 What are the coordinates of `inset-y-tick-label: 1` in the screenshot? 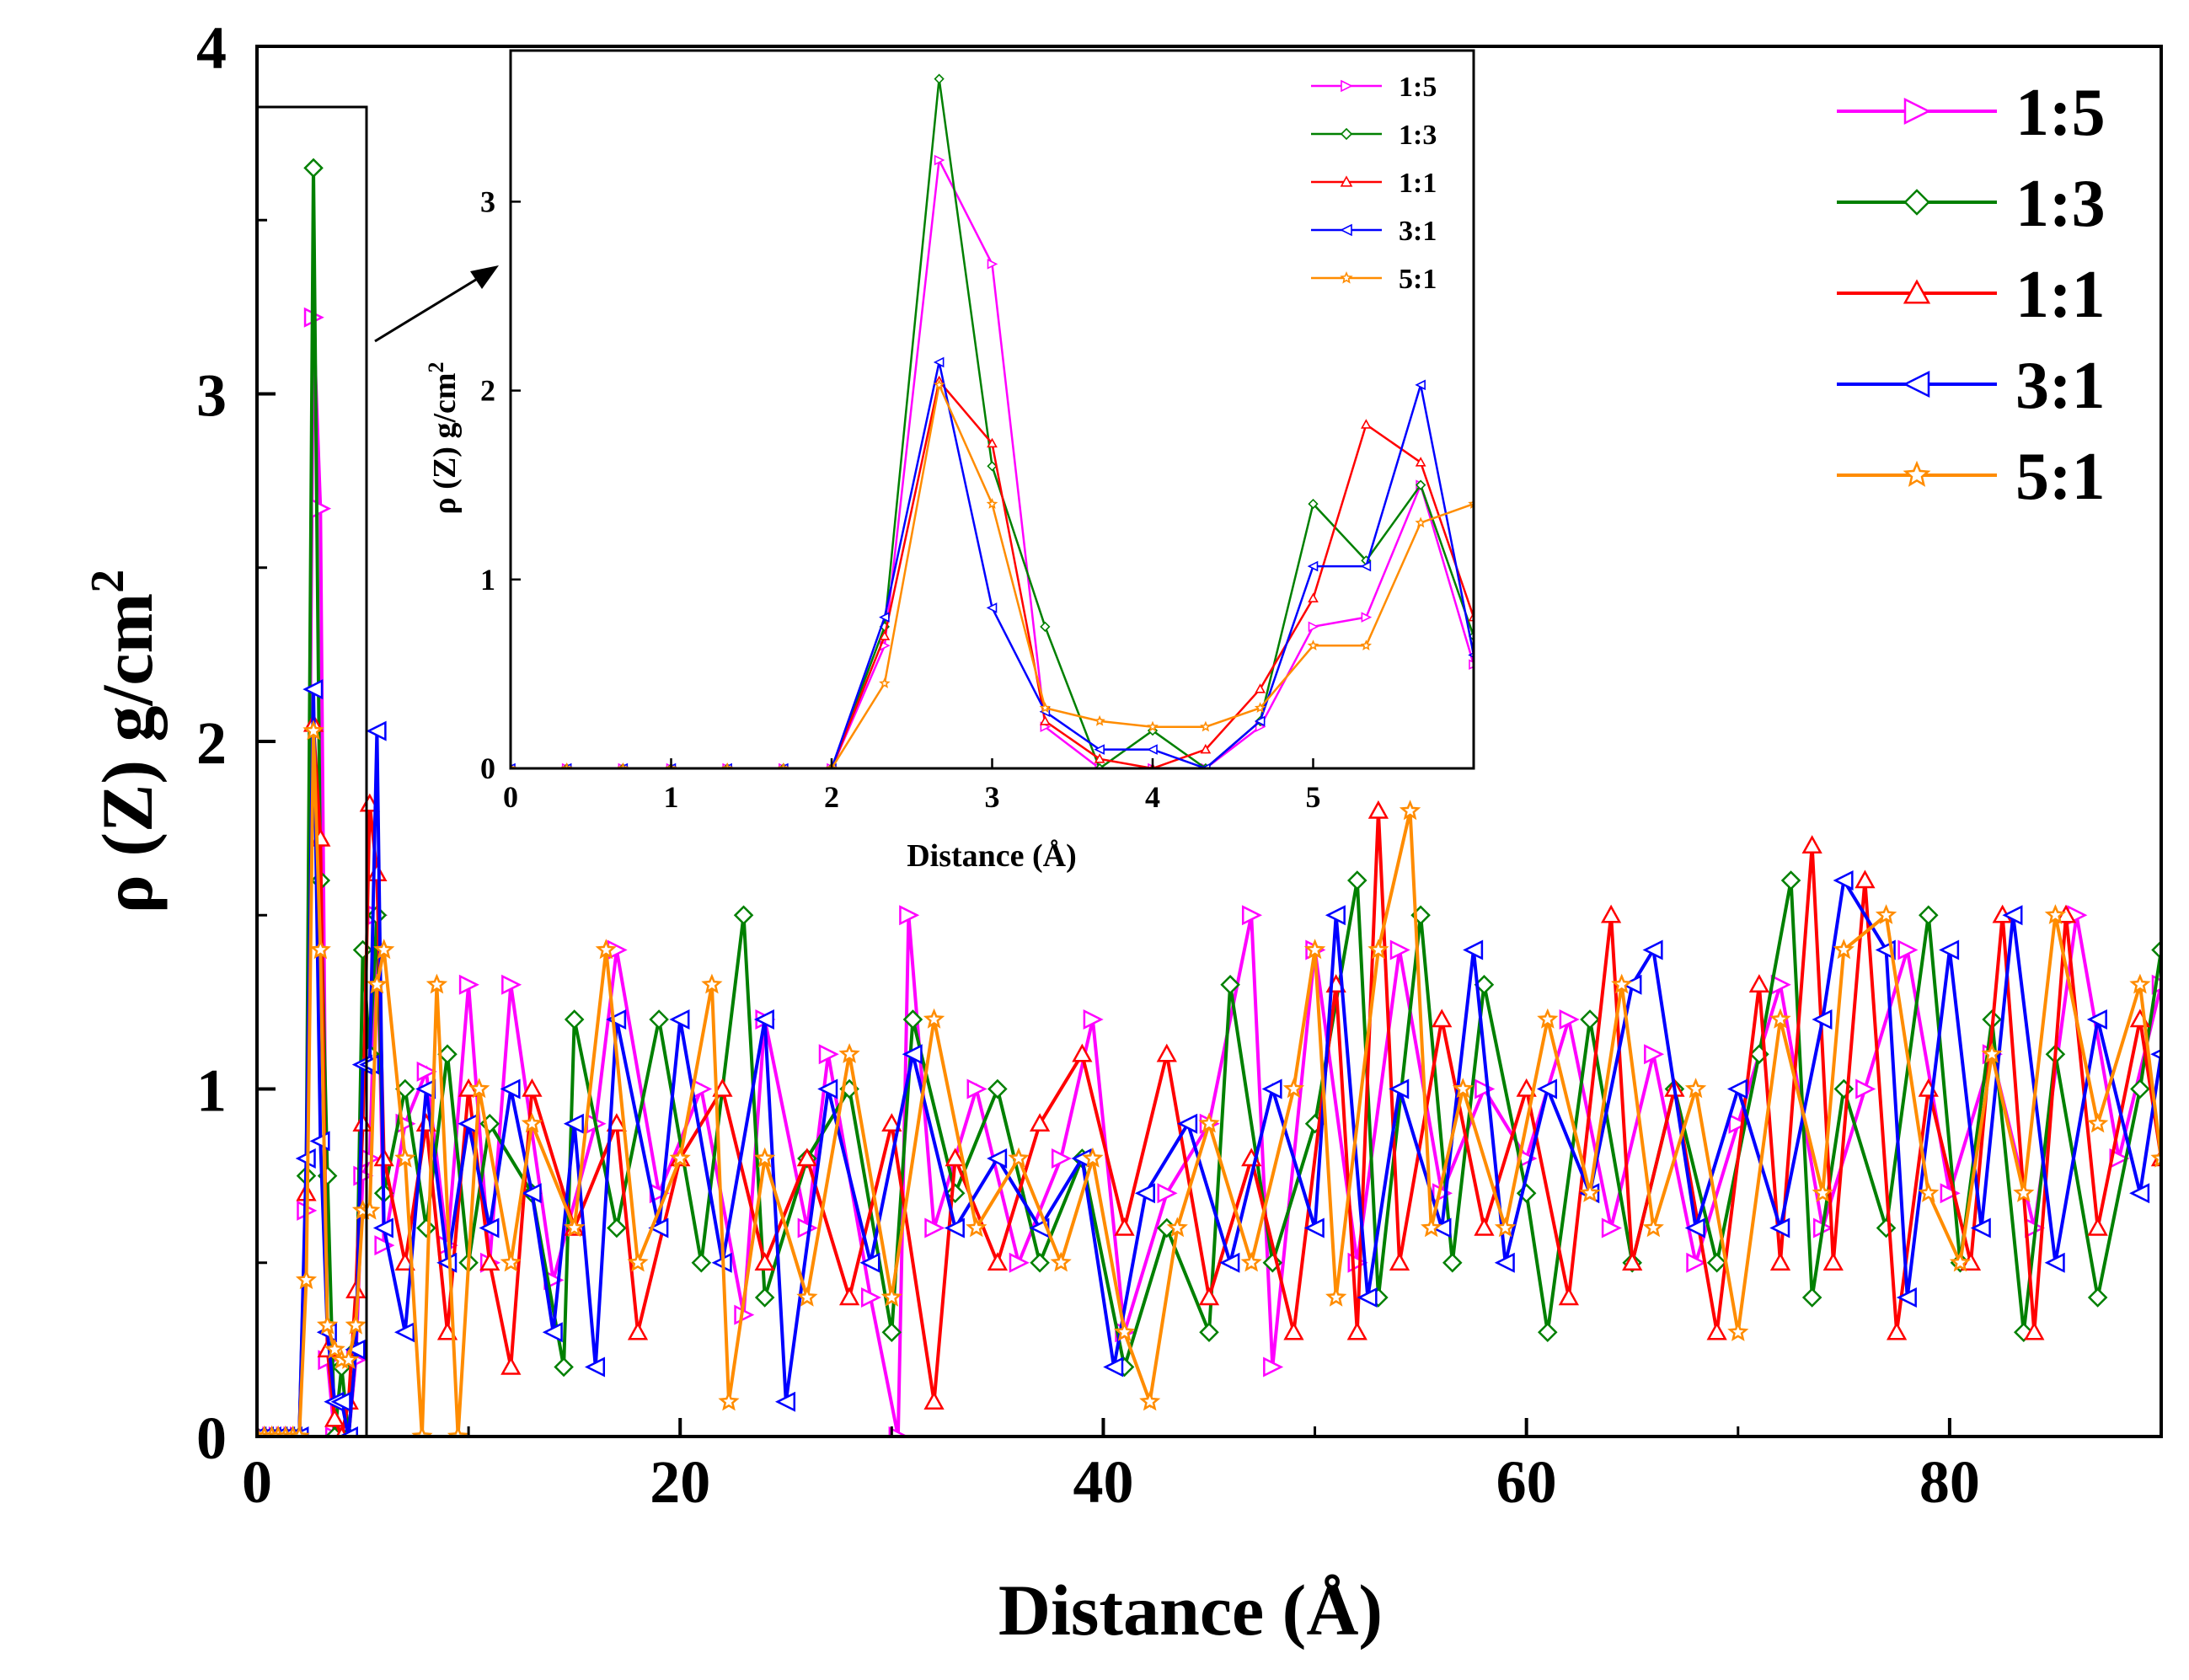 It's located at (487, 580).